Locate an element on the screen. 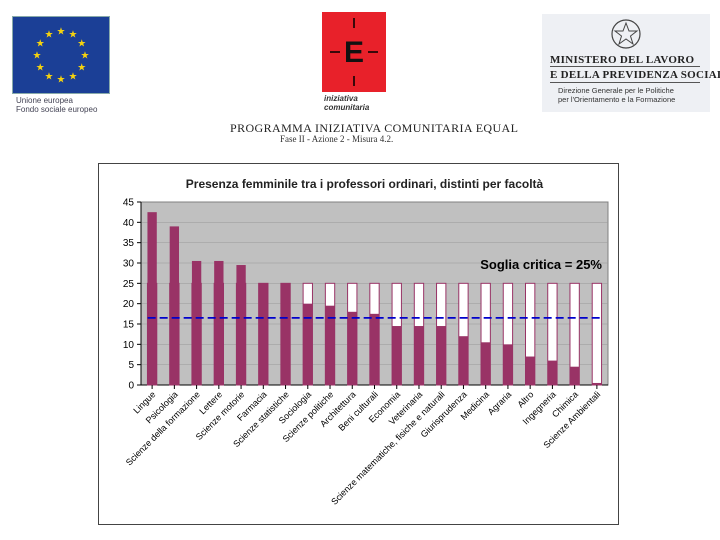 This screenshot has height=540, width=720. threshold-annotation: Soglia critica = 25% is located at coordinates (541, 264).